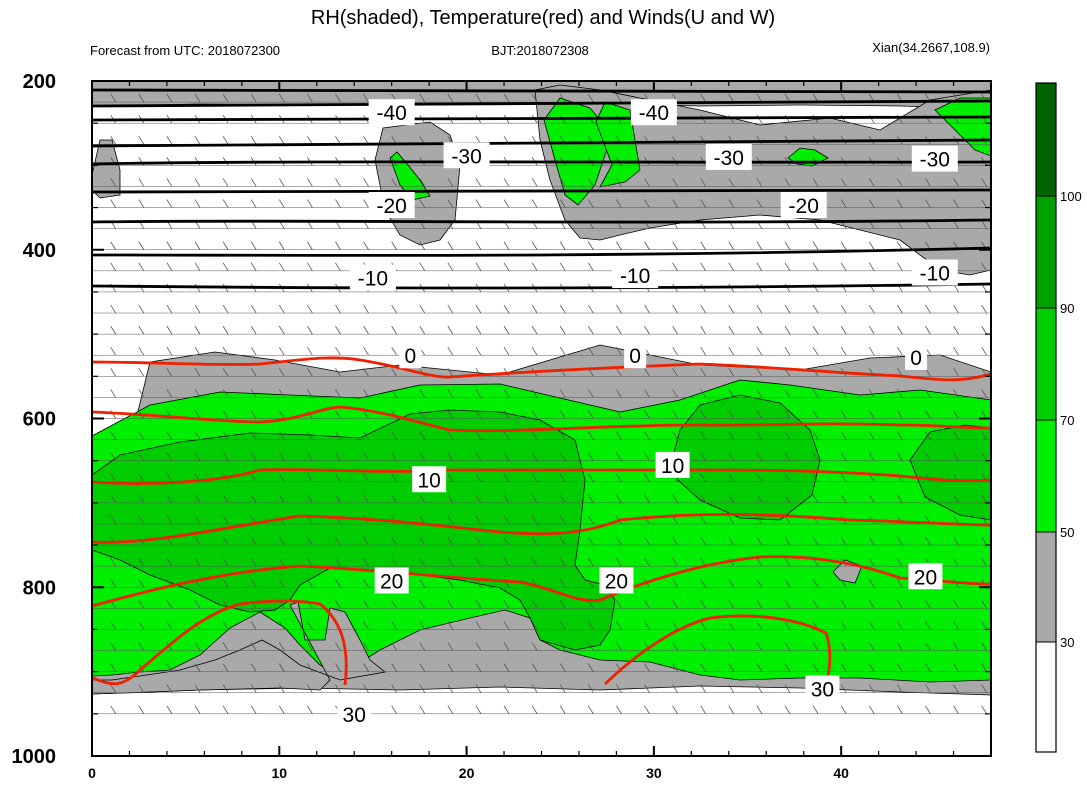 The image size is (1087, 806). What do you see at coordinates (39, 251) in the screenshot?
I see `y-tick-label: 400` at bounding box center [39, 251].